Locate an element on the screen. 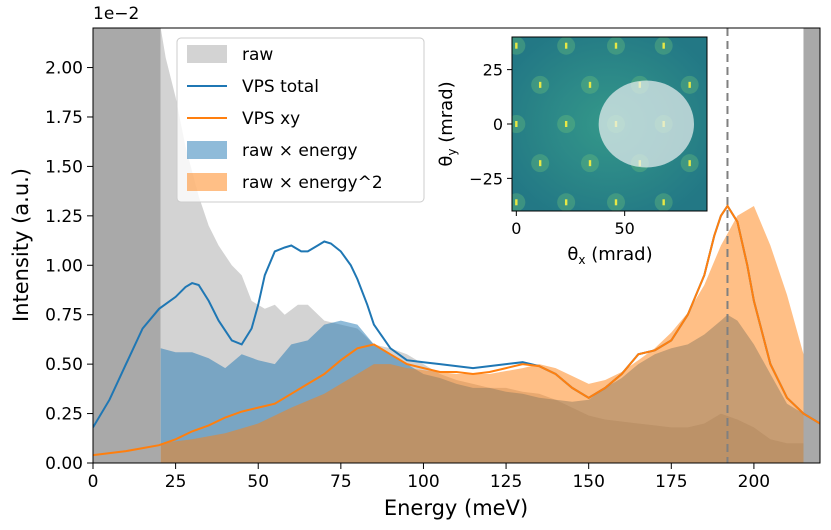 This screenshot has width=831, height=530. inset-x-tick-label: 0 is located at coordinates (516, 228).